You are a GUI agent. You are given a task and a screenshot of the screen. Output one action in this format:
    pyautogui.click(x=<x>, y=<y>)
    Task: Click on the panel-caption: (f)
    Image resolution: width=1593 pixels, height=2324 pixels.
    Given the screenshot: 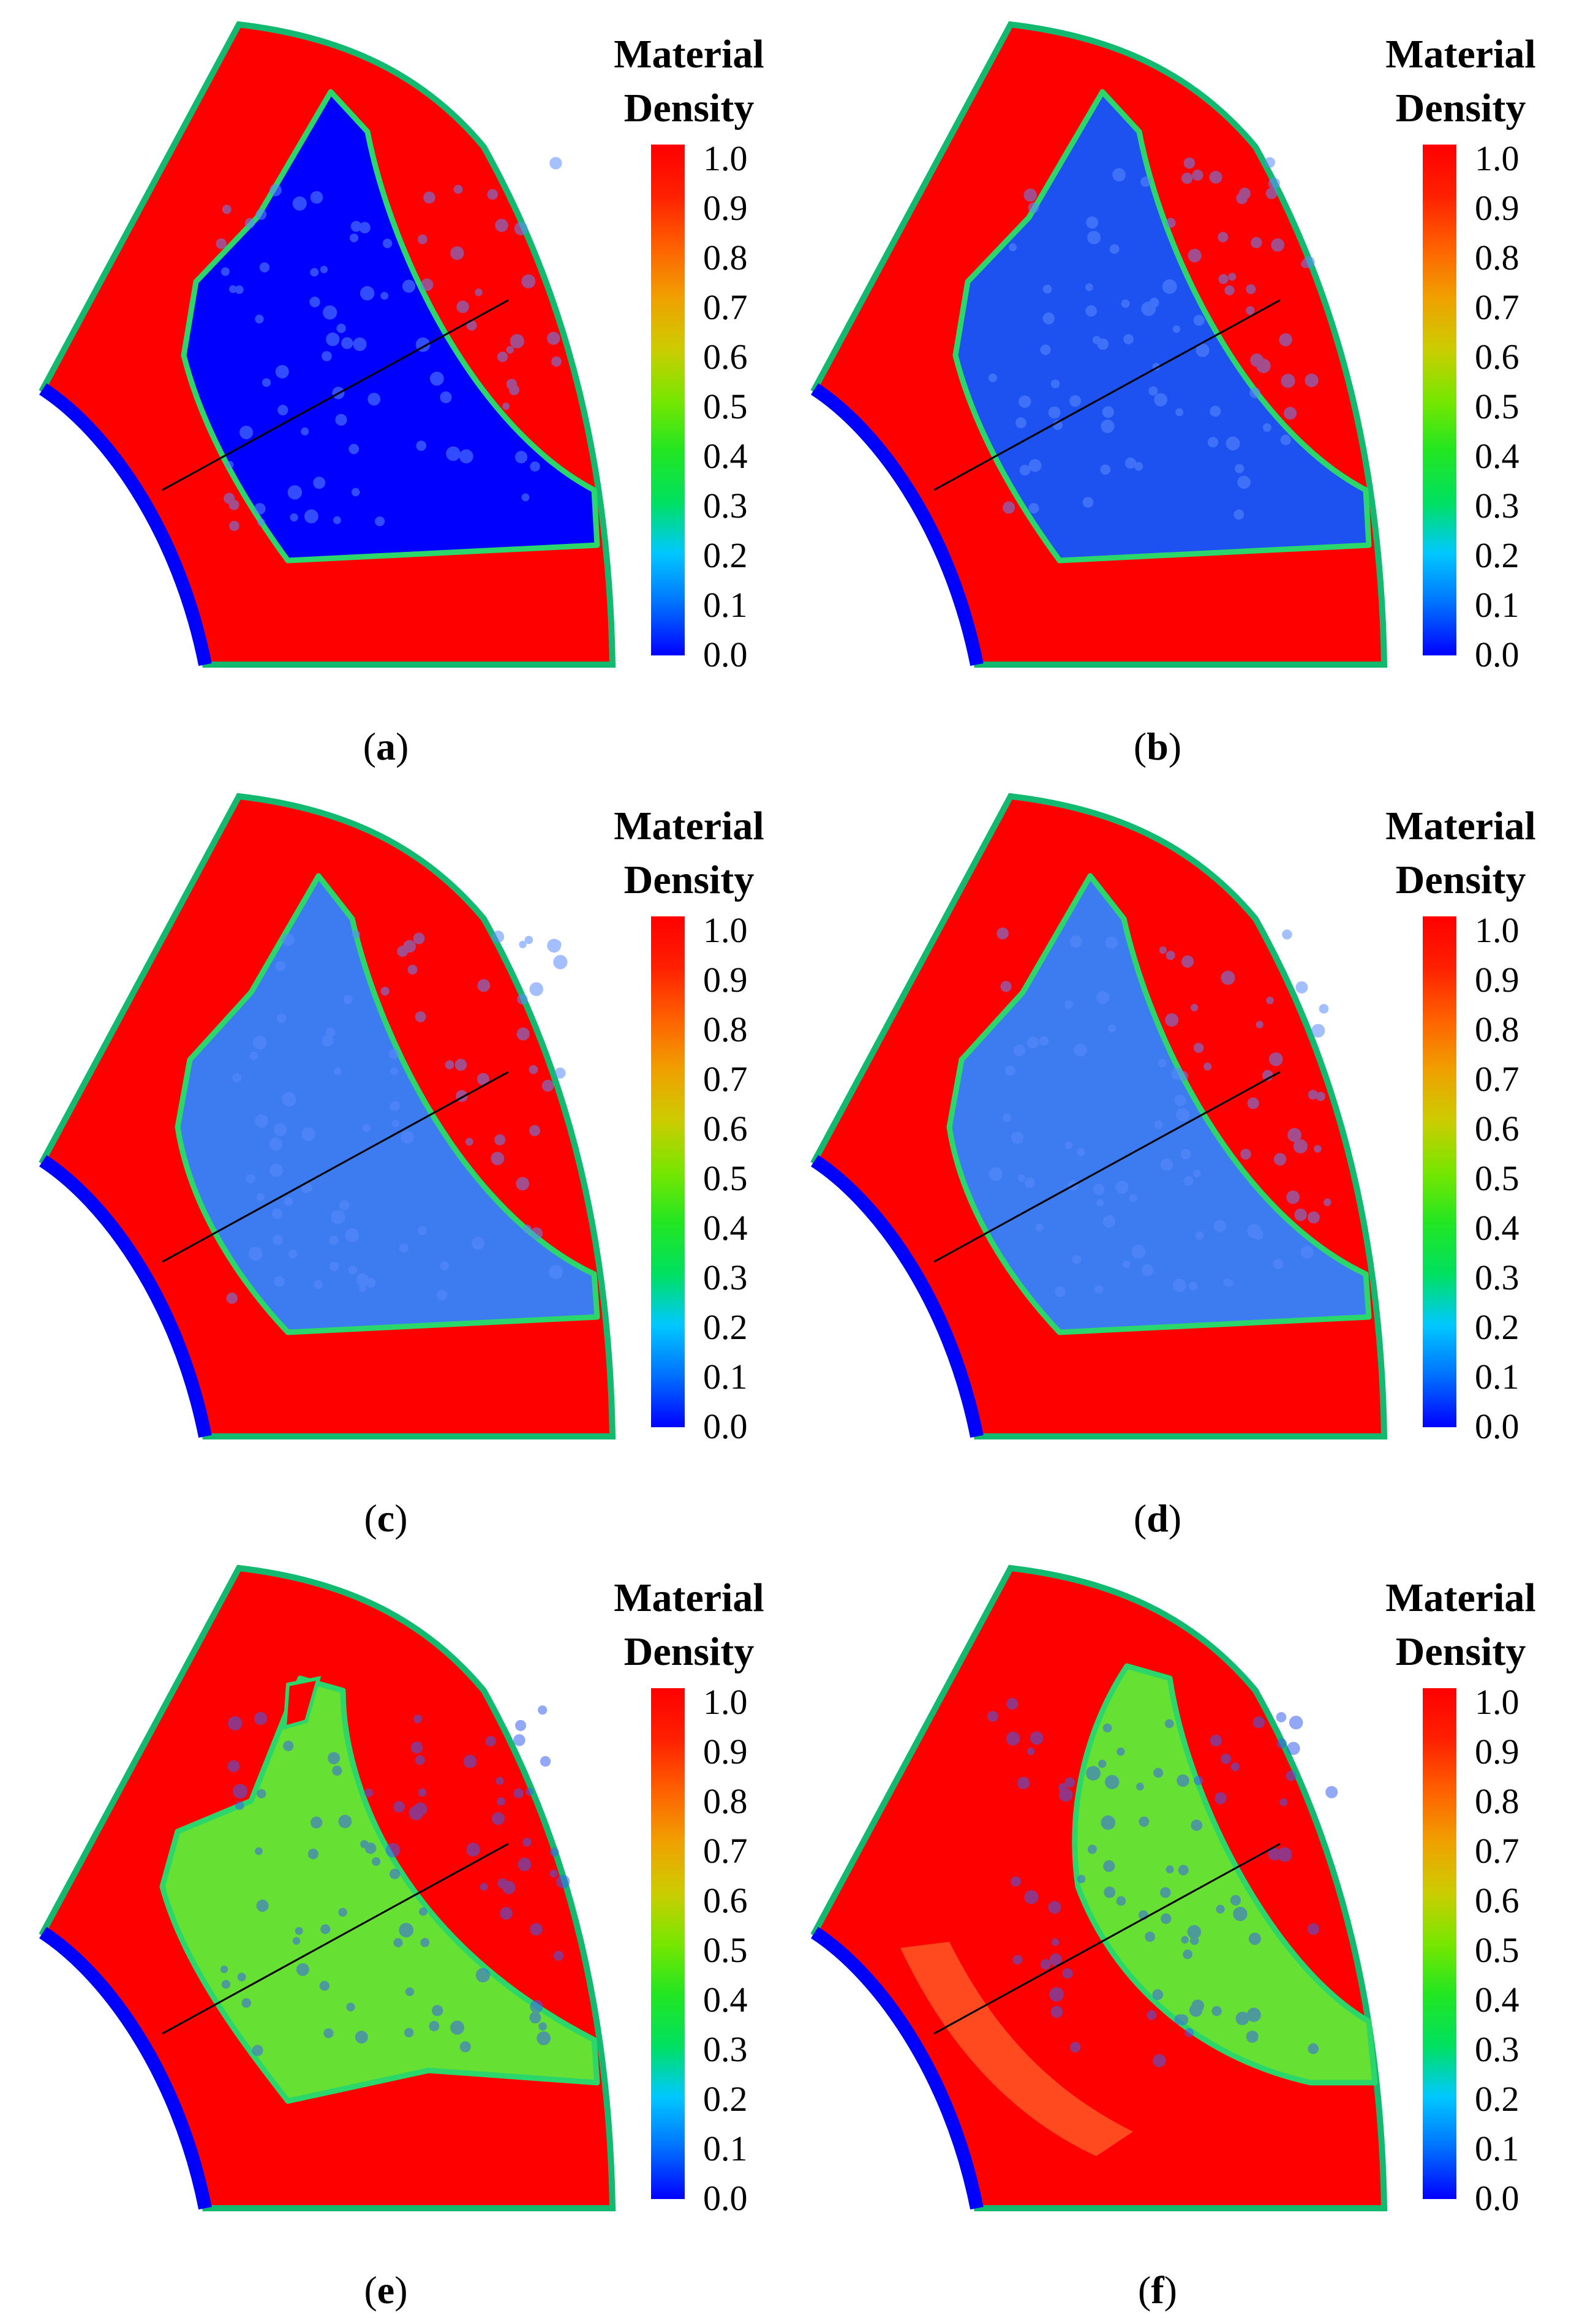 What is the action you would take?
    pyautogui.click(x=1157, y=2290)
    